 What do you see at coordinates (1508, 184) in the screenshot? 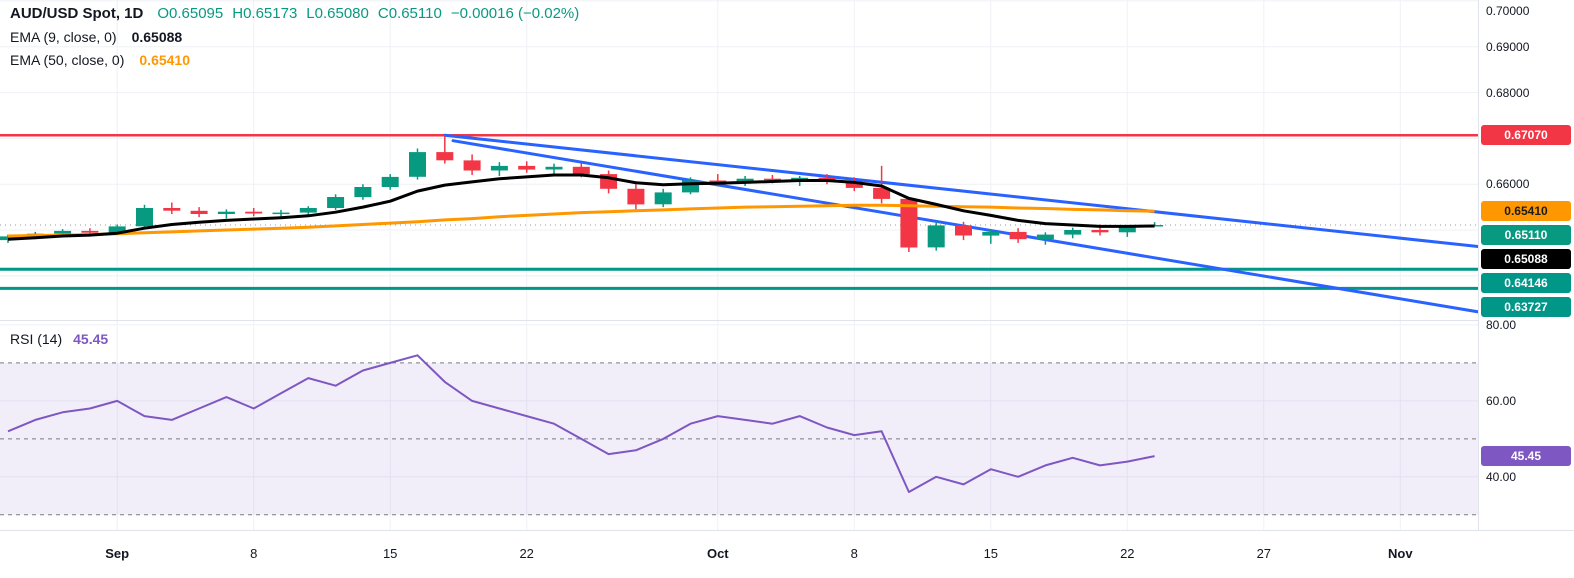
I see `axis-tick-label: 0.66000` at bounding box center [1508, 184].